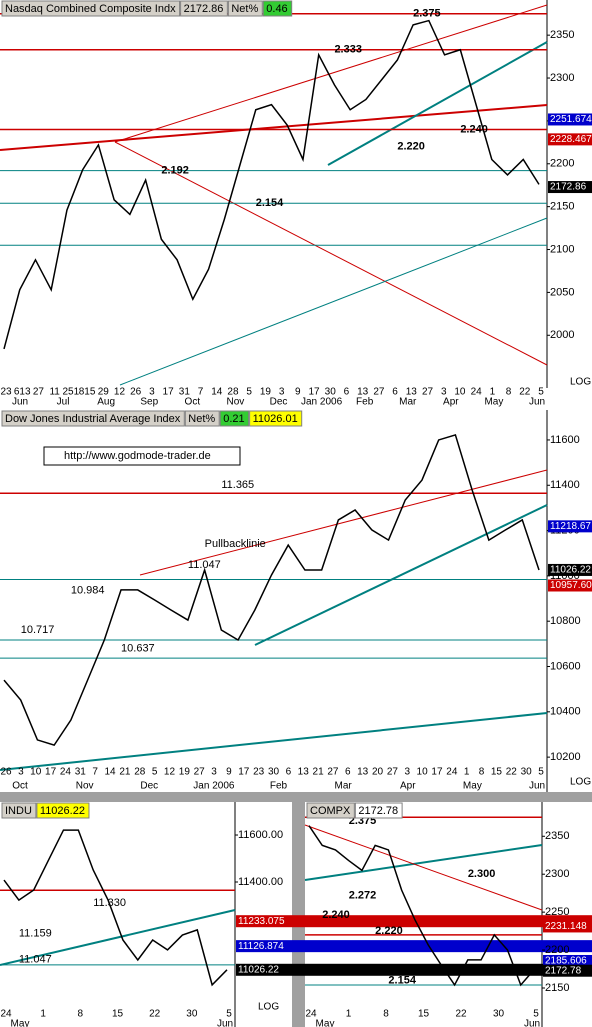 The image size is (592, 1027). What do you see at coordinates (185, 392) in the screenshot?
I see `x-tick-label: 31` at bounding box center [185, 392].